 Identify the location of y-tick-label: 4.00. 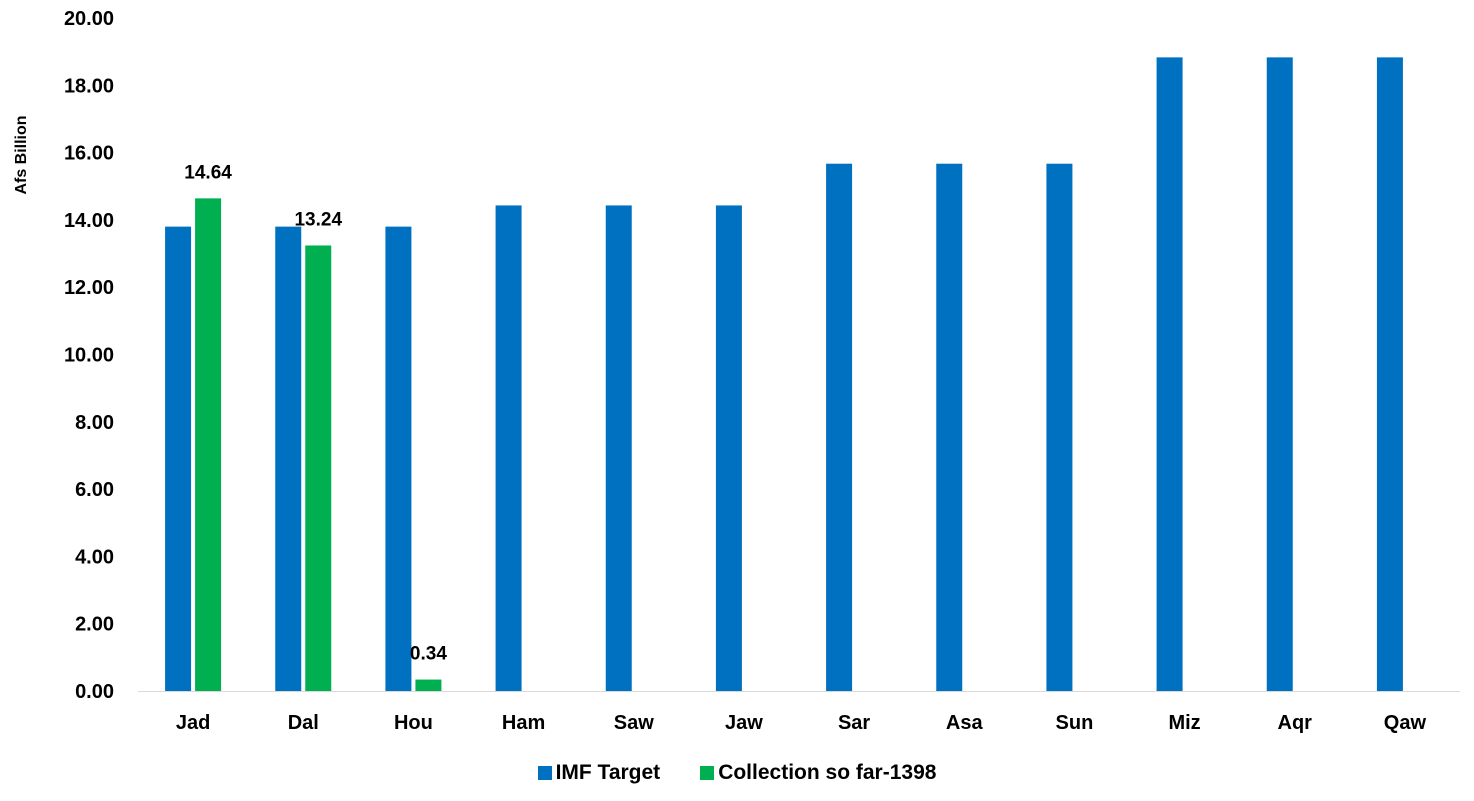
(94, 557).